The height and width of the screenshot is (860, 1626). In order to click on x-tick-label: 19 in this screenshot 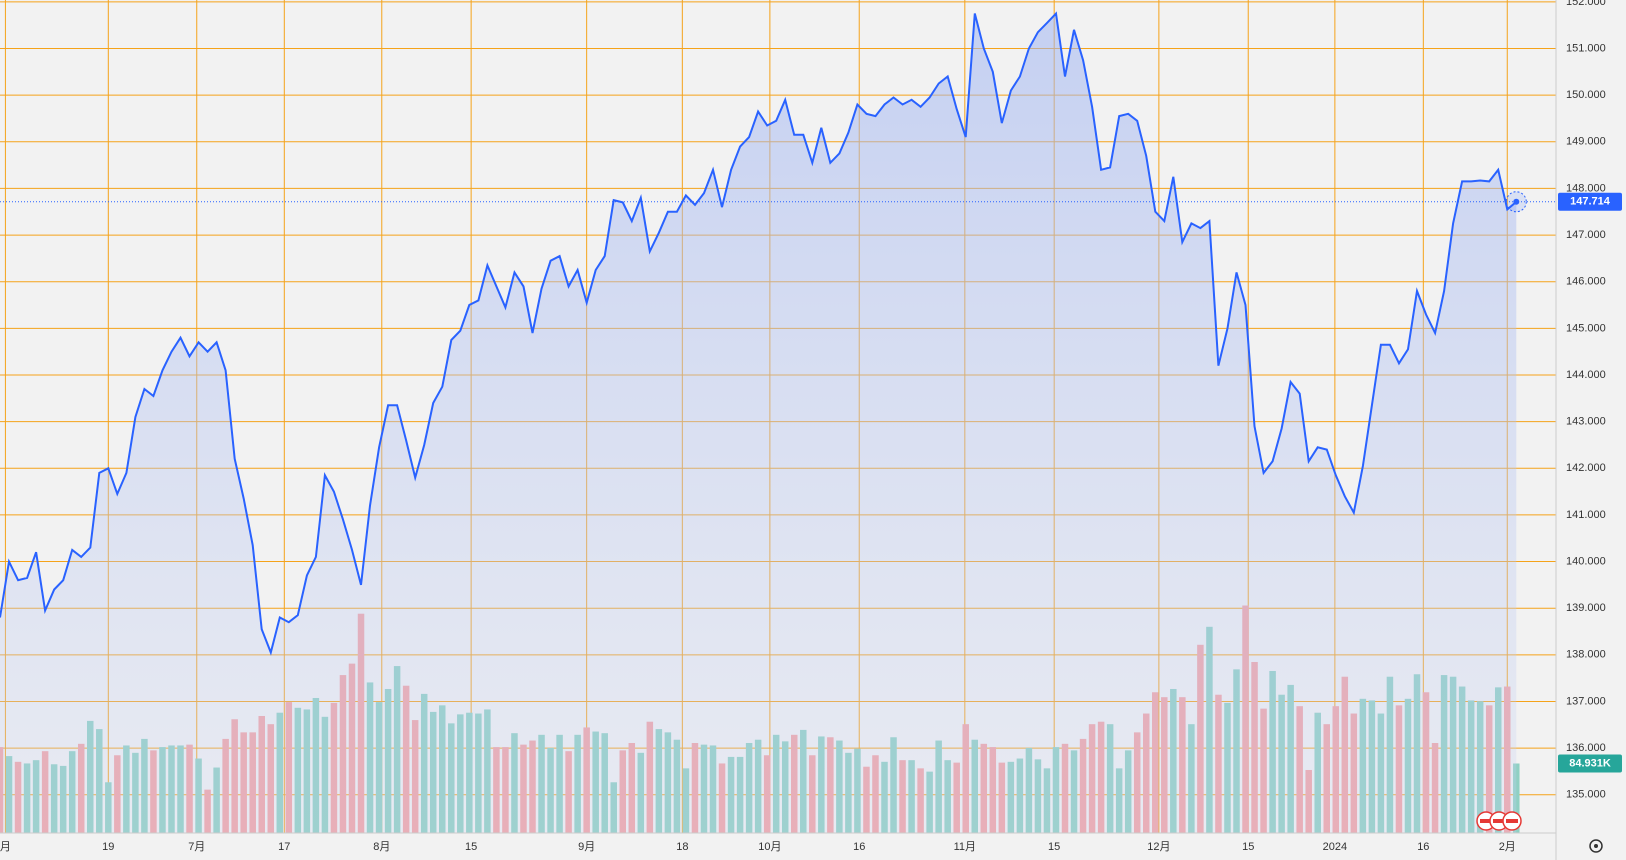, I will do `click(108, 847)`.